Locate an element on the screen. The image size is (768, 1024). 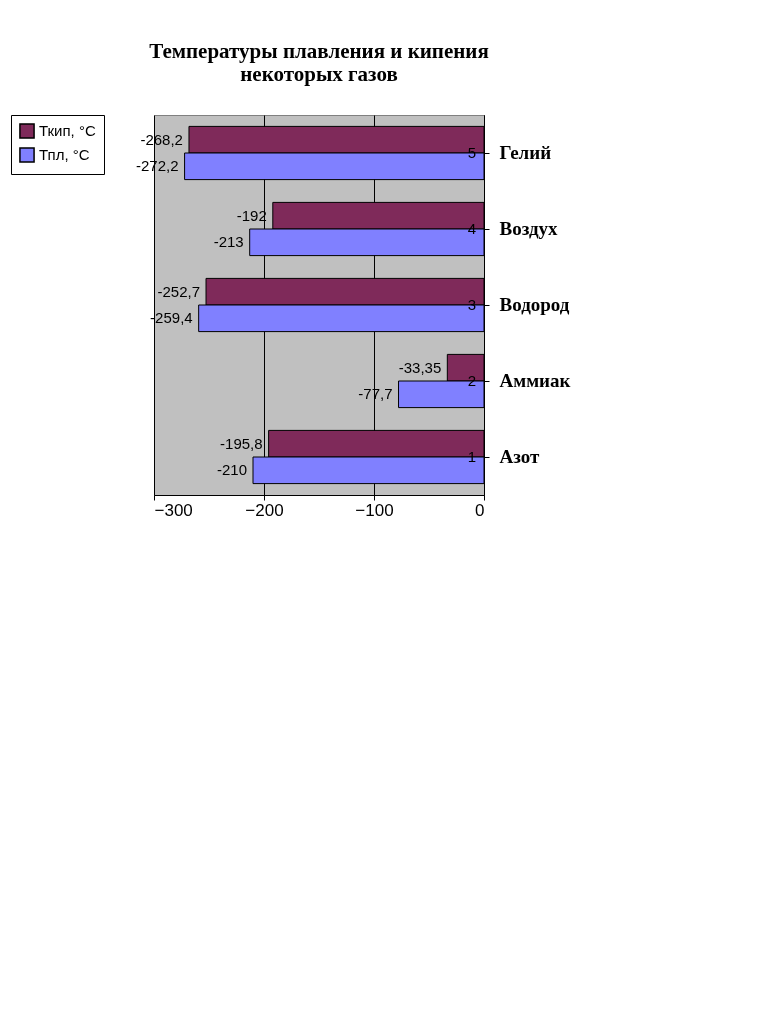
data-label: -33,35 is located at coordinates (420, 367).